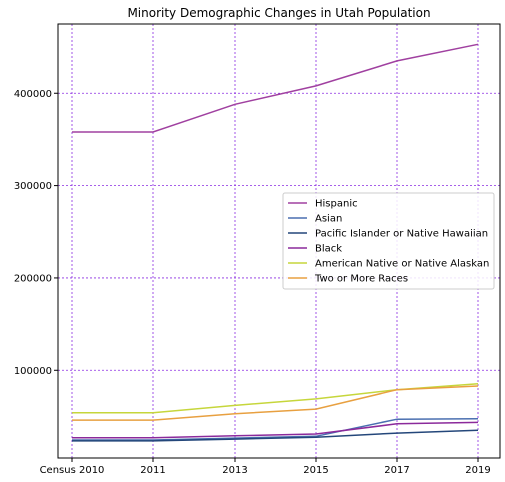 This screenshot has width=505, height=482. What do you see at coordinates (477, 470) in the screenshot?
I see `x-tick-label: 2019` at bounding box center [477, 470].